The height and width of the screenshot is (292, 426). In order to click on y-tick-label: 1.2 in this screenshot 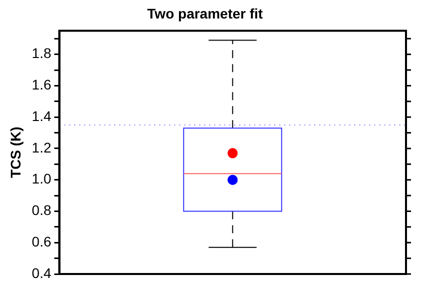, I will do `click(42, 147)`.